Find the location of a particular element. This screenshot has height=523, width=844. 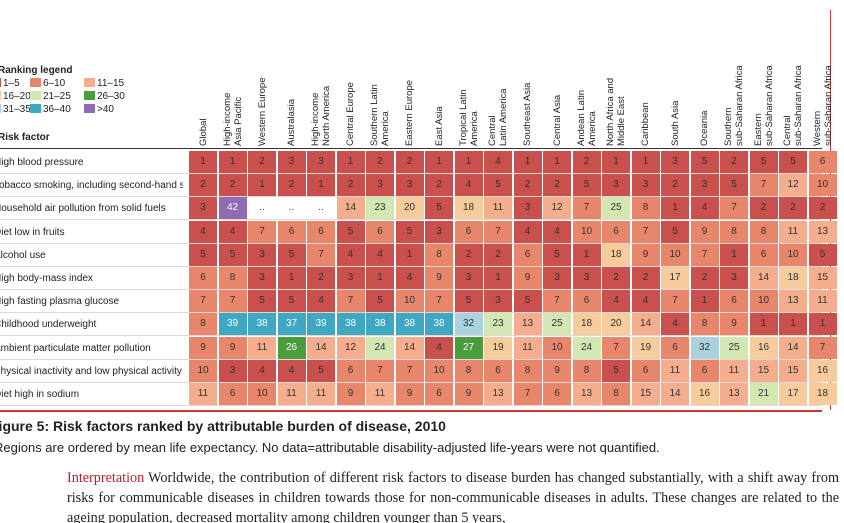

column-header-label: Western Europe is located at coordinates (262, 111).